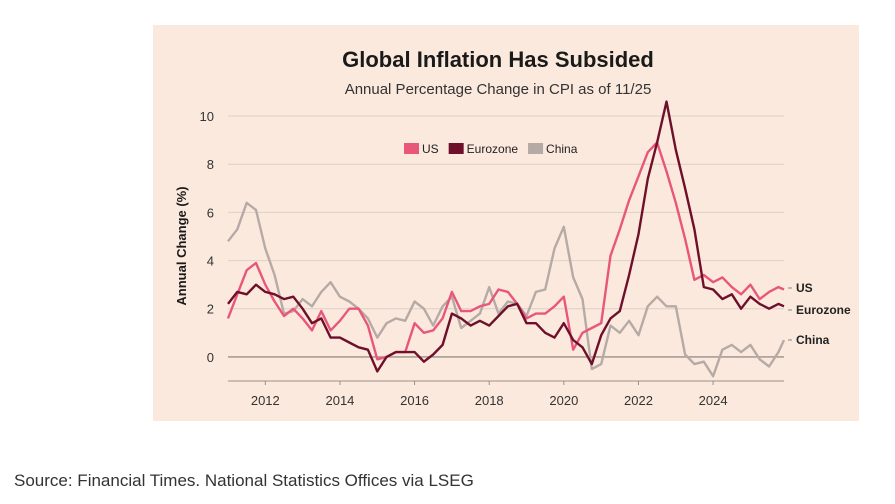  Describe the element at coordinates (414, 400) in the screenshot. I see `x-tick-label: 2016` at that location.